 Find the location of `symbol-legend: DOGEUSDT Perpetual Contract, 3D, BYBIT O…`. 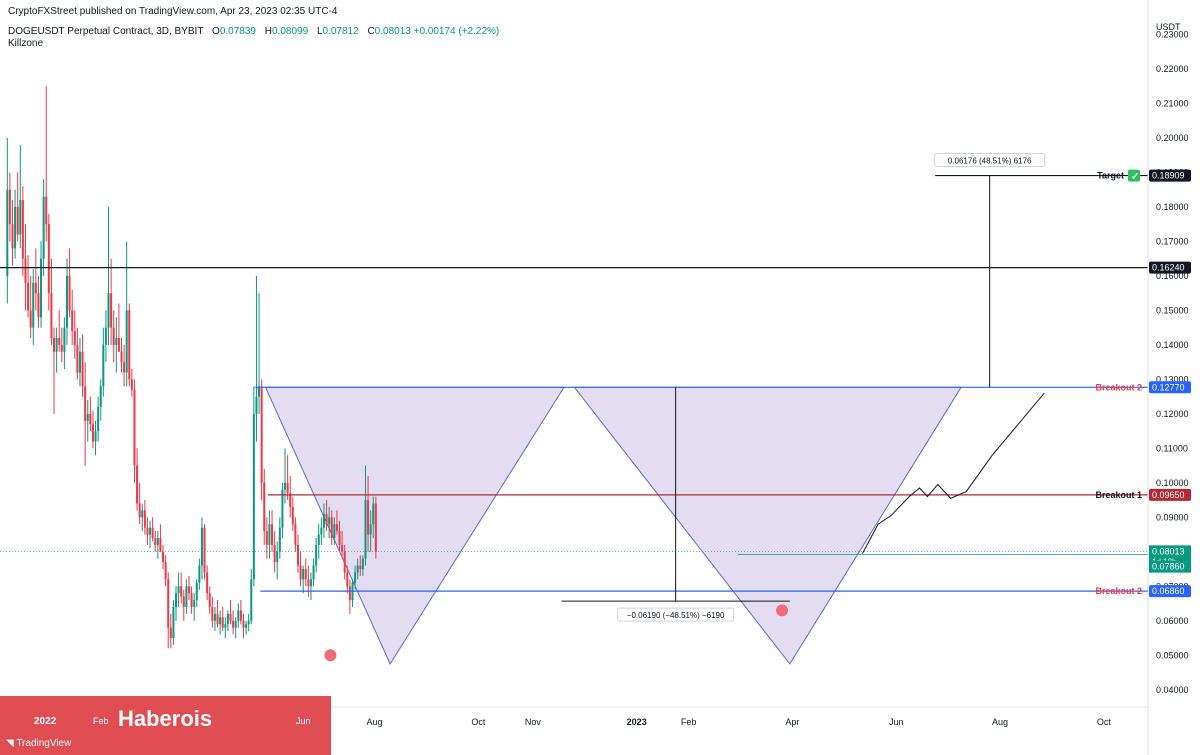

symbol-legend: DOGEUSDT Perpetual Contract, 3D, BYBIT O… is located at coordinates (253, 31).